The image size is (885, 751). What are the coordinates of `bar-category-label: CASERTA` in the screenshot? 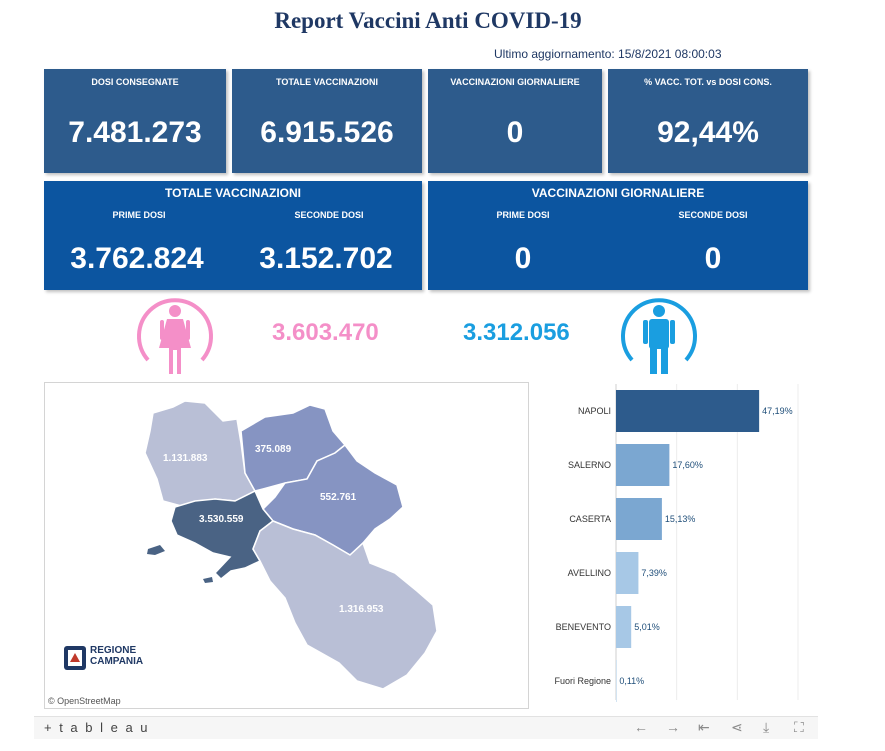 It's located at (590, 519).